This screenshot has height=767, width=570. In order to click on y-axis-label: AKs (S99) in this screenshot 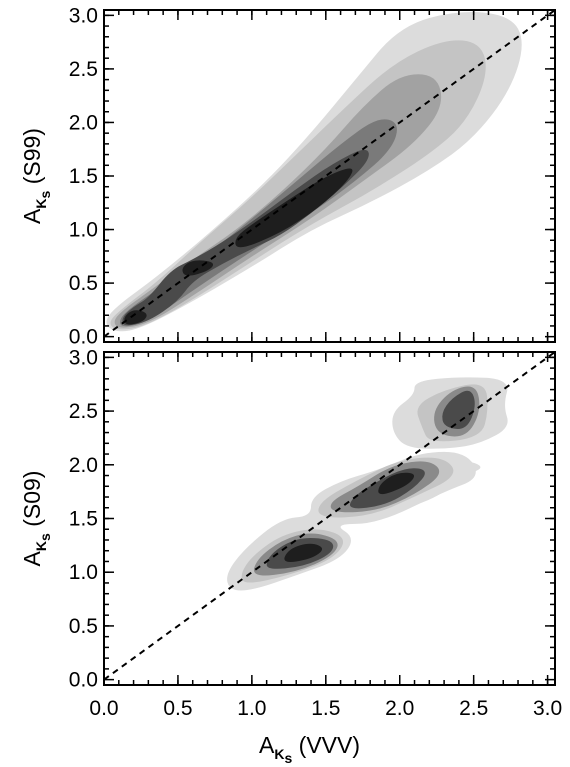, I will do `click(36, 176)`.